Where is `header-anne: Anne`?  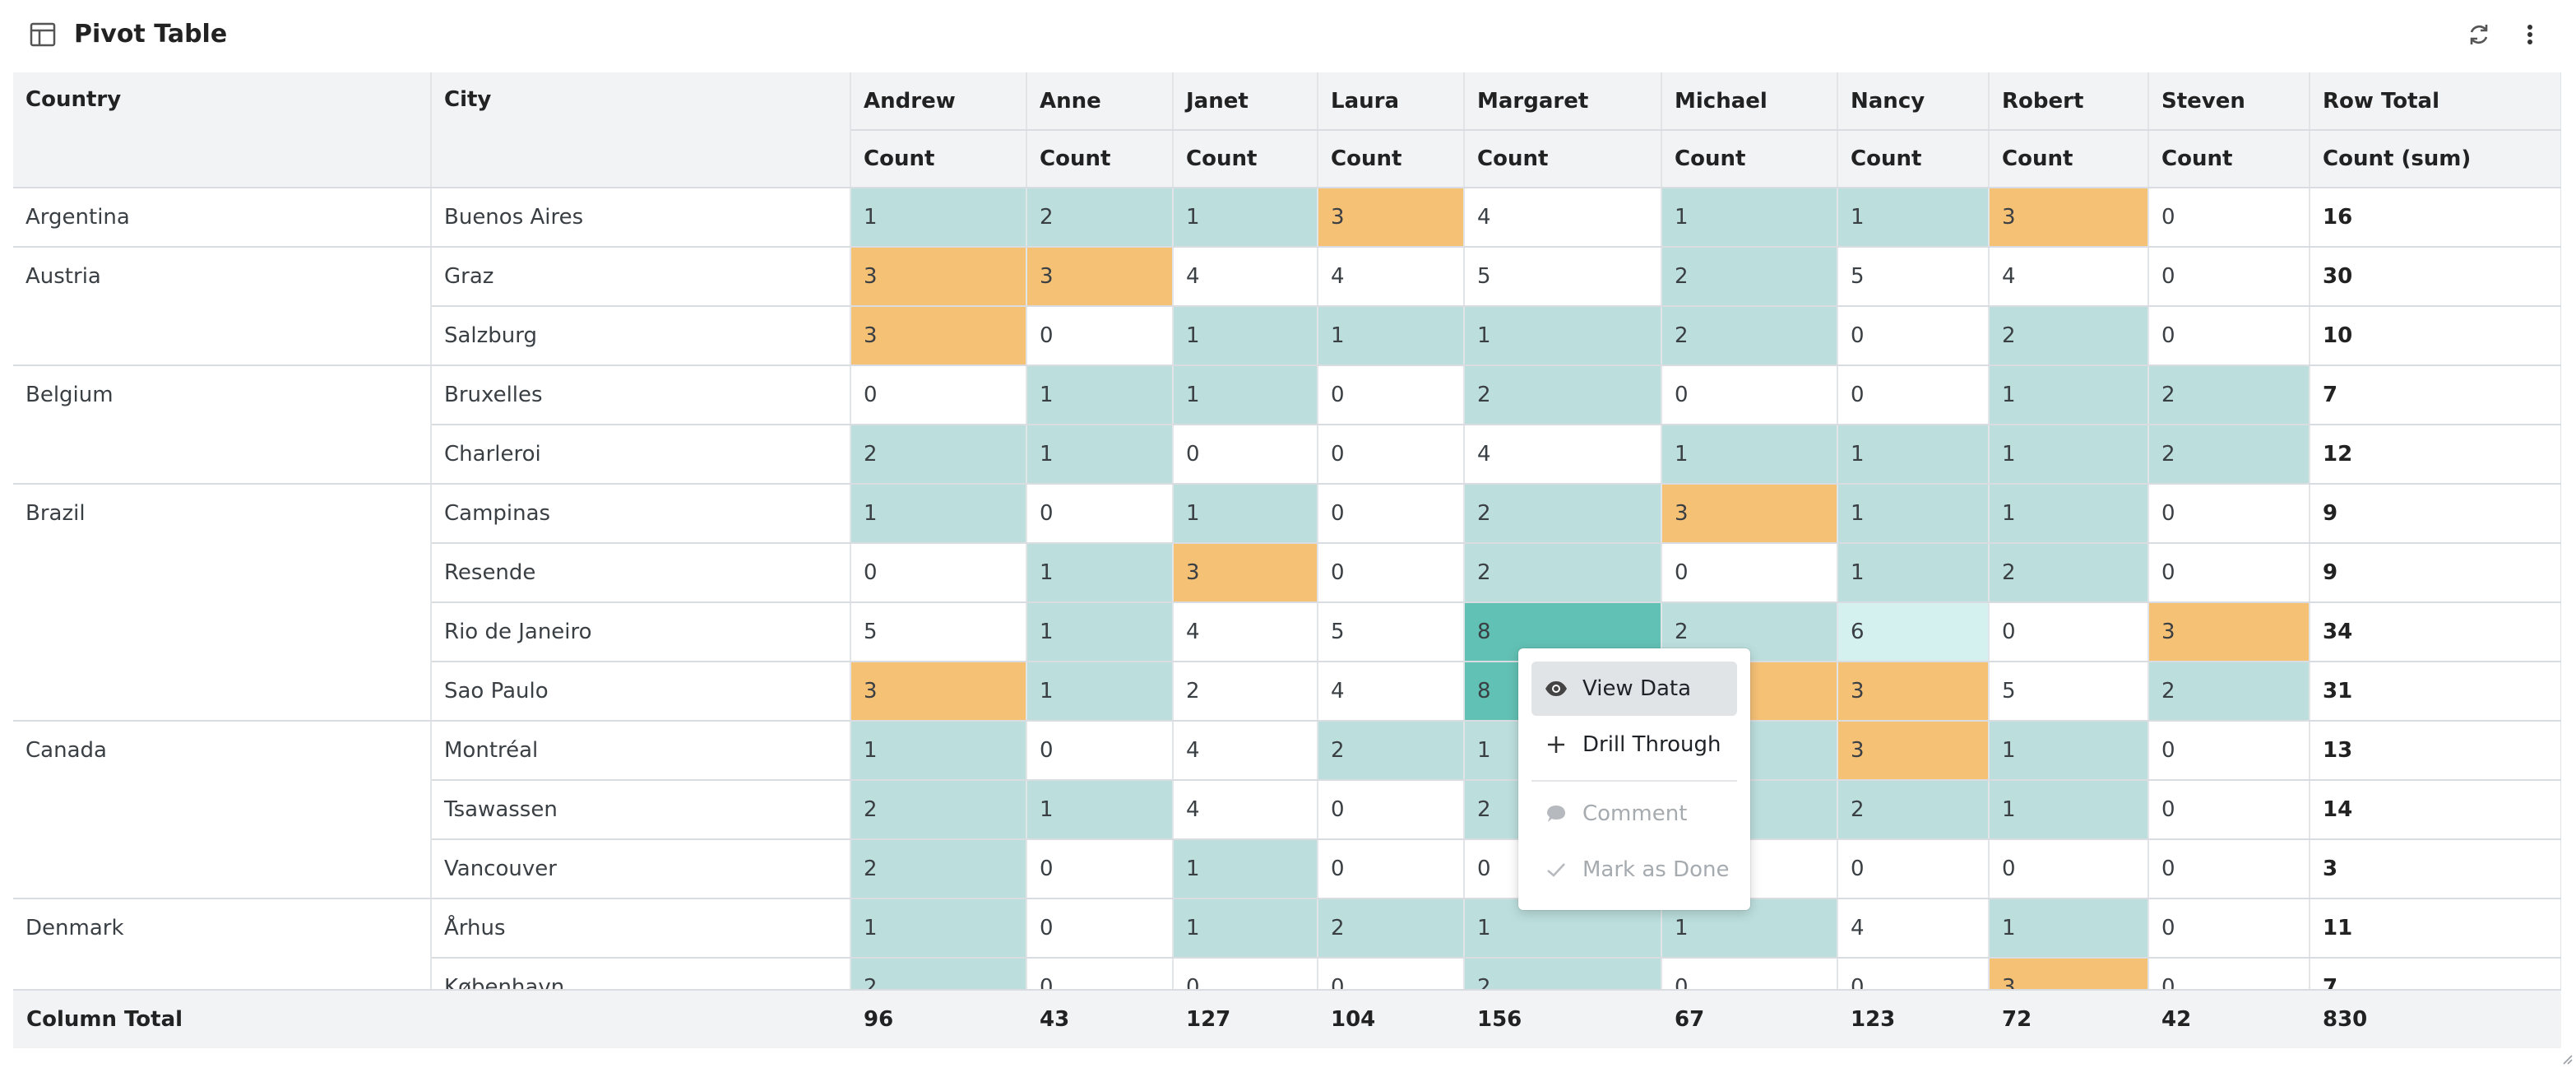
header-anne: Anne is located at coordinates (1100, 101).